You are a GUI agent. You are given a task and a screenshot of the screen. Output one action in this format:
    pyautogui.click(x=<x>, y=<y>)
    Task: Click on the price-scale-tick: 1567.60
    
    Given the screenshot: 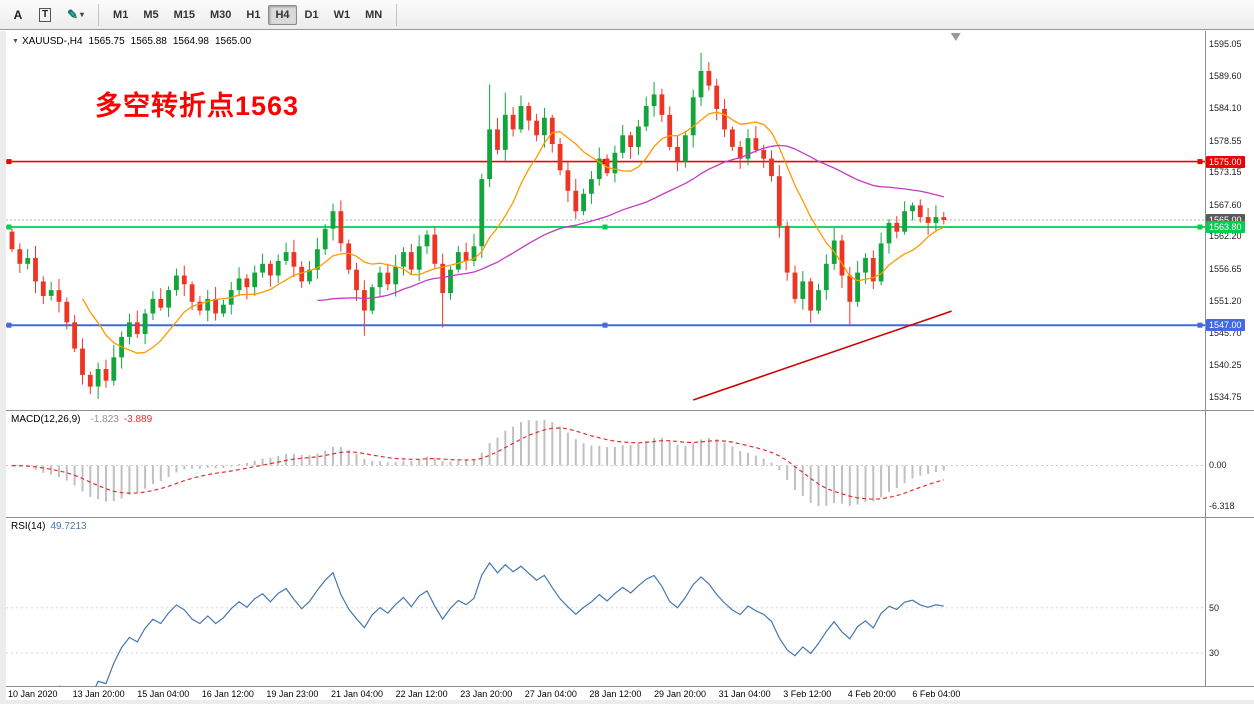 What is the action you would take?
    pyautogui.click(x=1225, y=204)
    